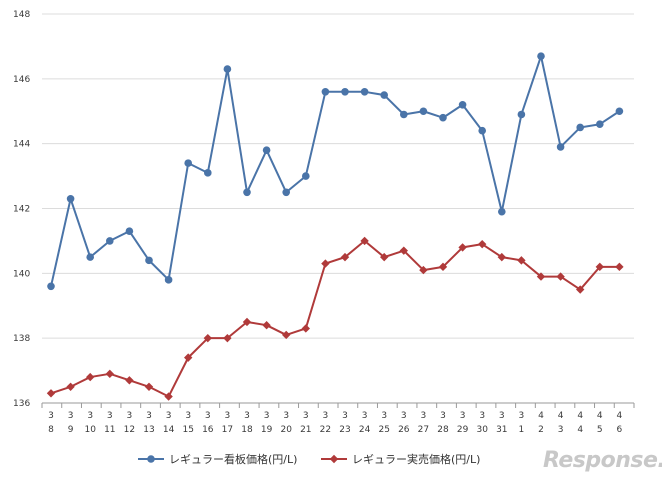  Describe the element at coordinates (404, 430) in the screenshot. I see `x-tick-day: 26` at that location.